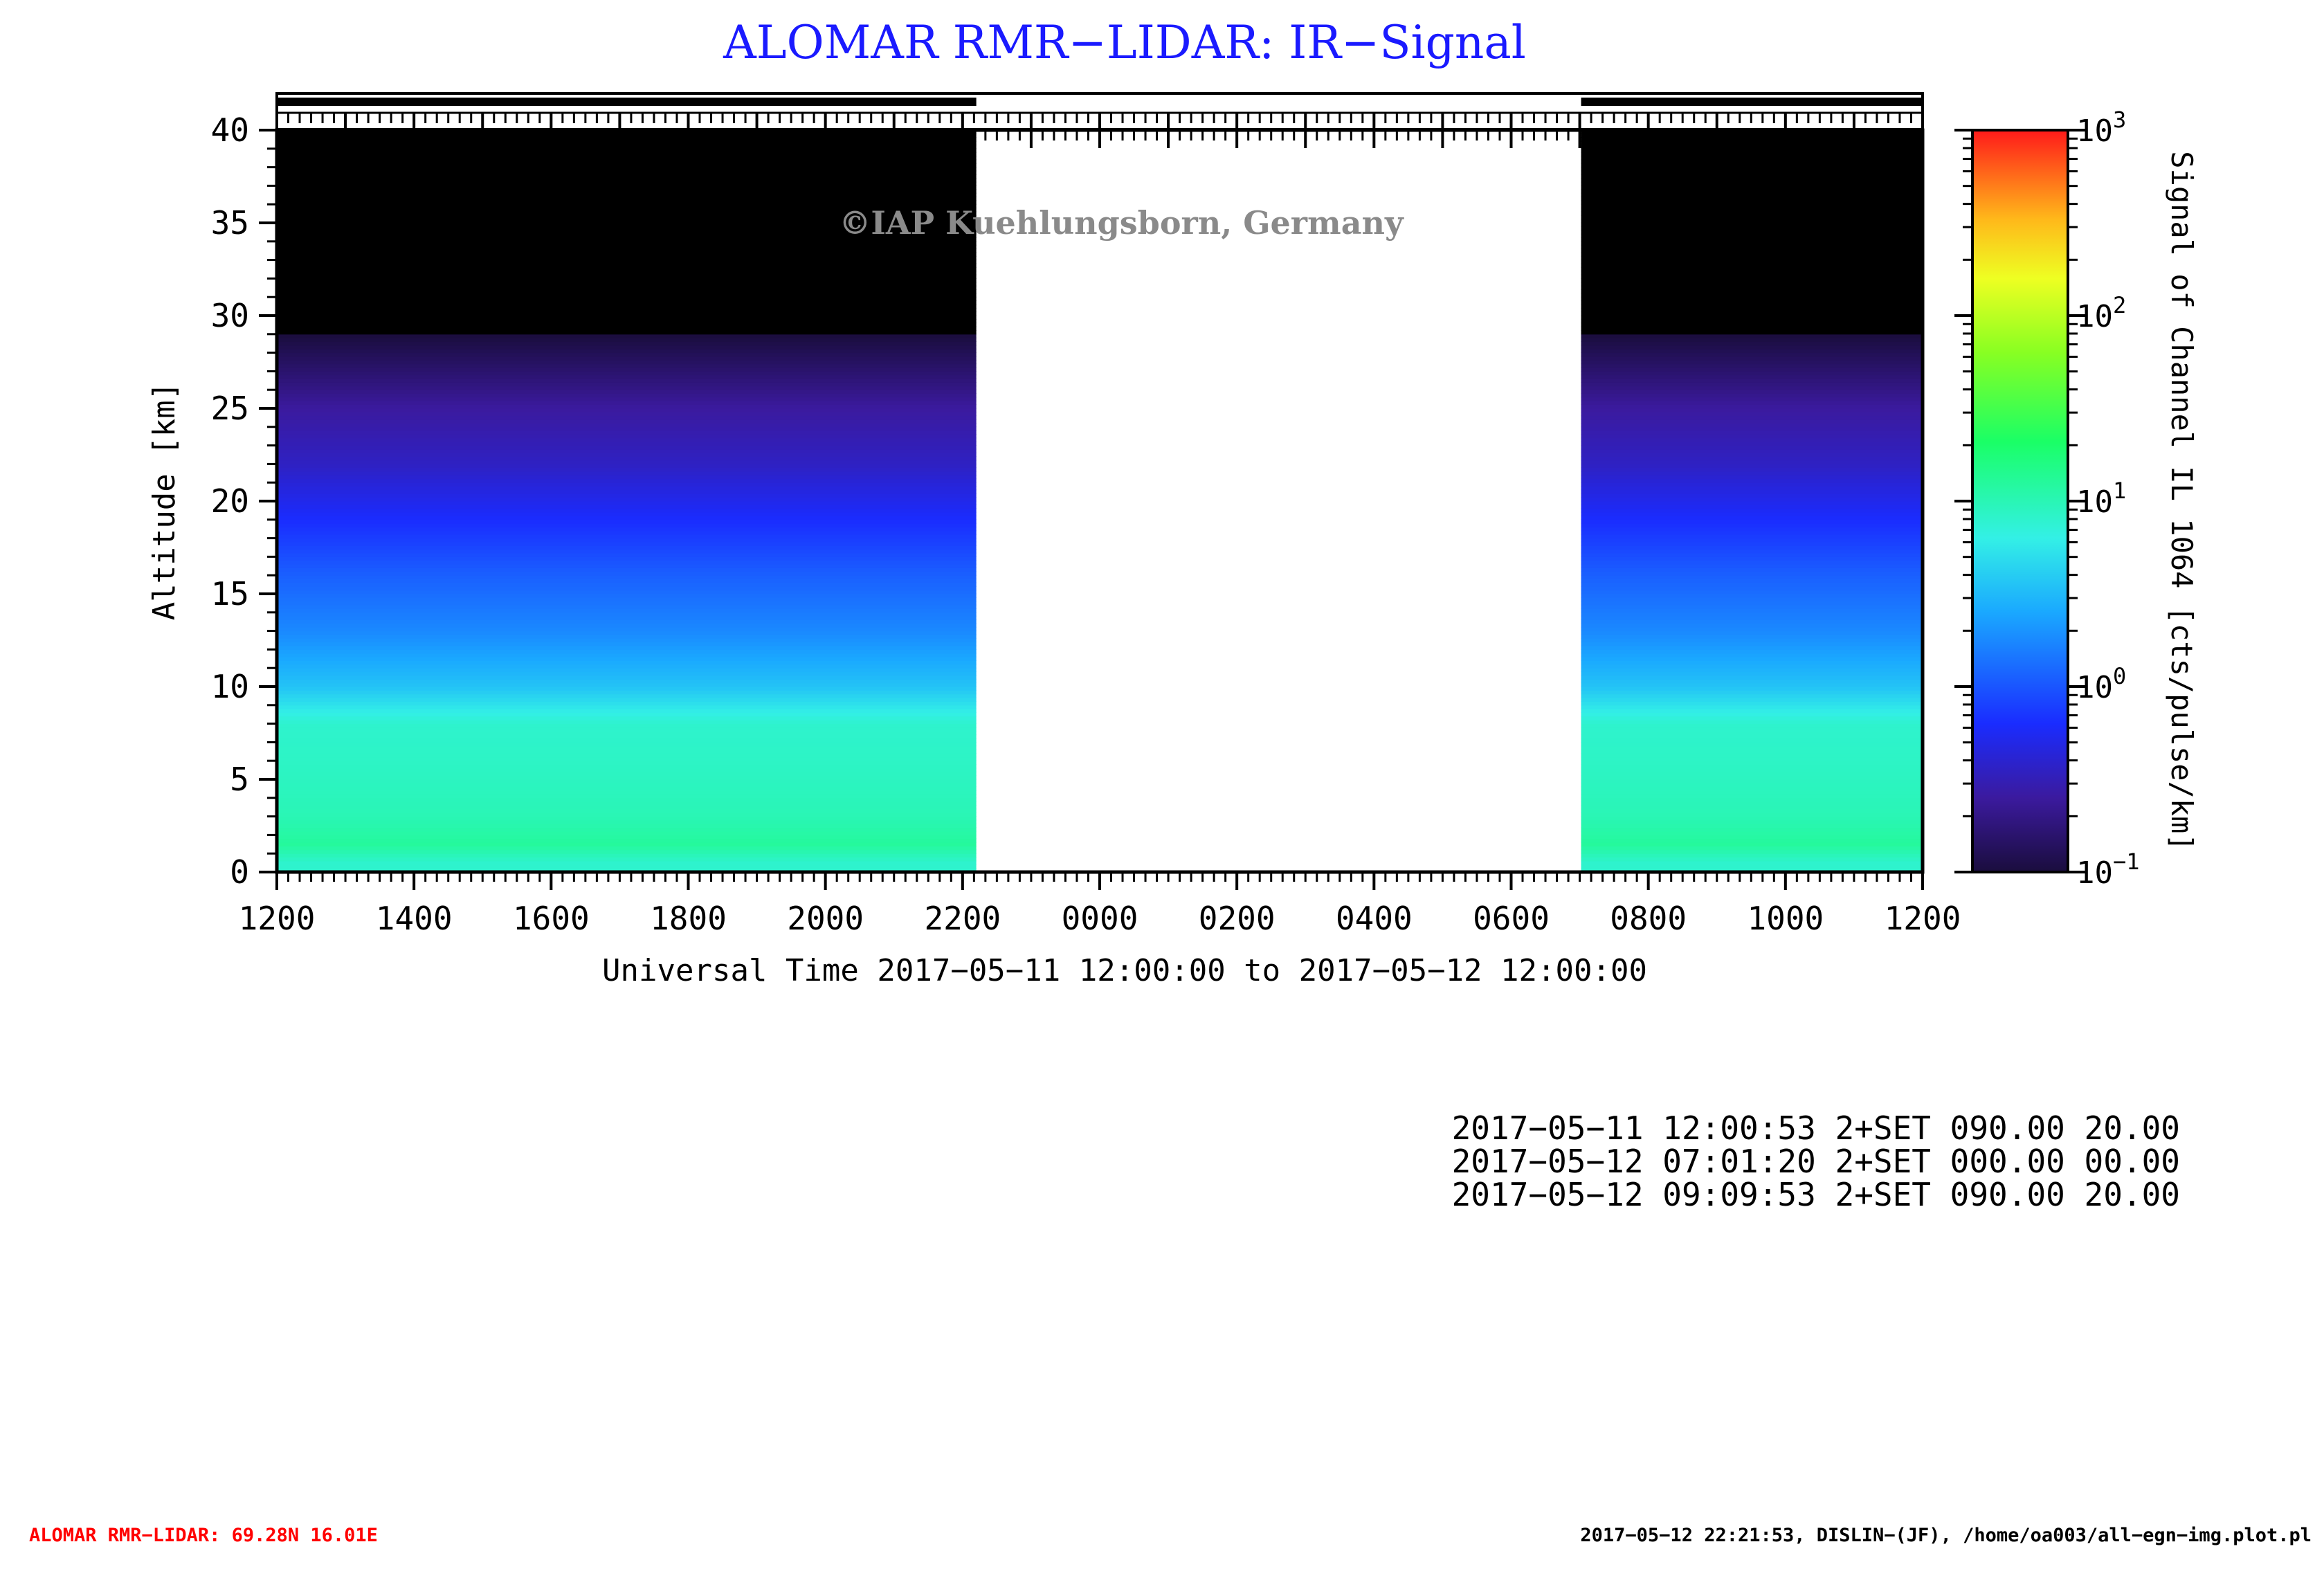  What do you see at coordinates (2101, 313) in the screenshot?
I see `colorbar-tick-label: 10²` at bounding box center [2101, 313].